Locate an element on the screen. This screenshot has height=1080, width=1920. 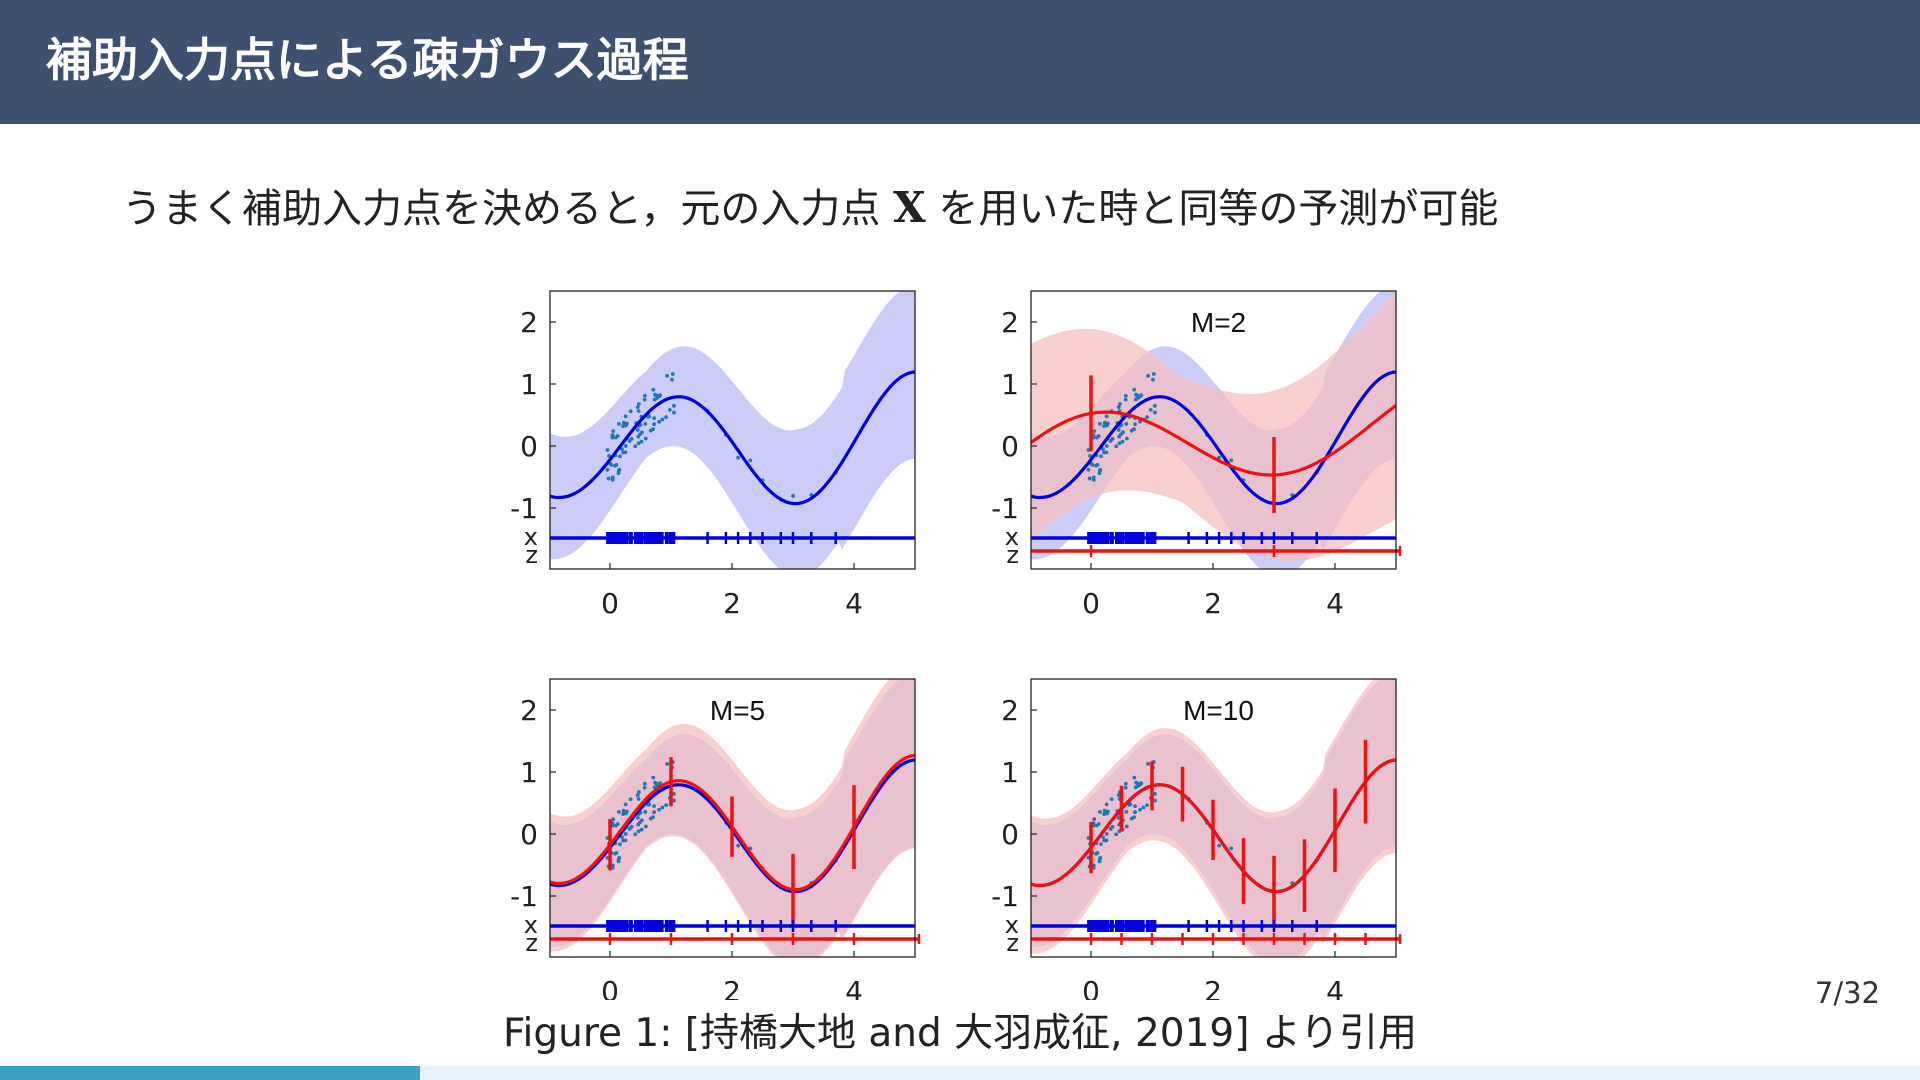
body-text-before: うまく補助入力点を決めると，元の入力点 is located at coordinates (508, 209).